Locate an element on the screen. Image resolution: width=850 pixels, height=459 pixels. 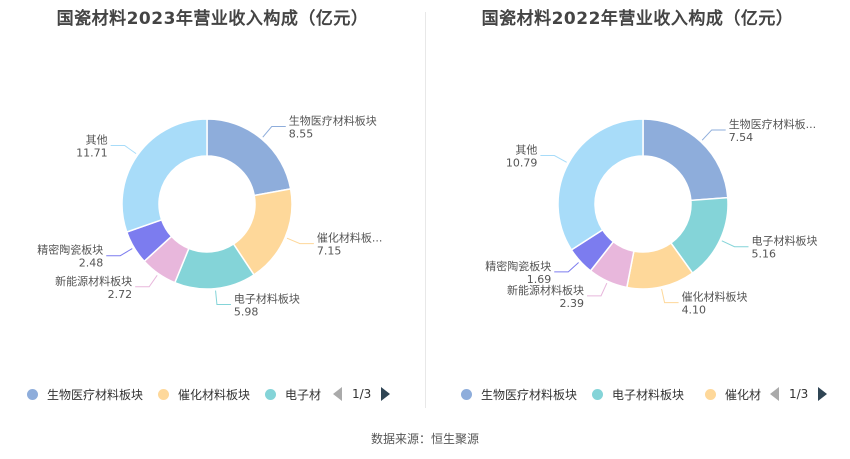
slice-value: 4.10 is located at coordinates (694, 310).